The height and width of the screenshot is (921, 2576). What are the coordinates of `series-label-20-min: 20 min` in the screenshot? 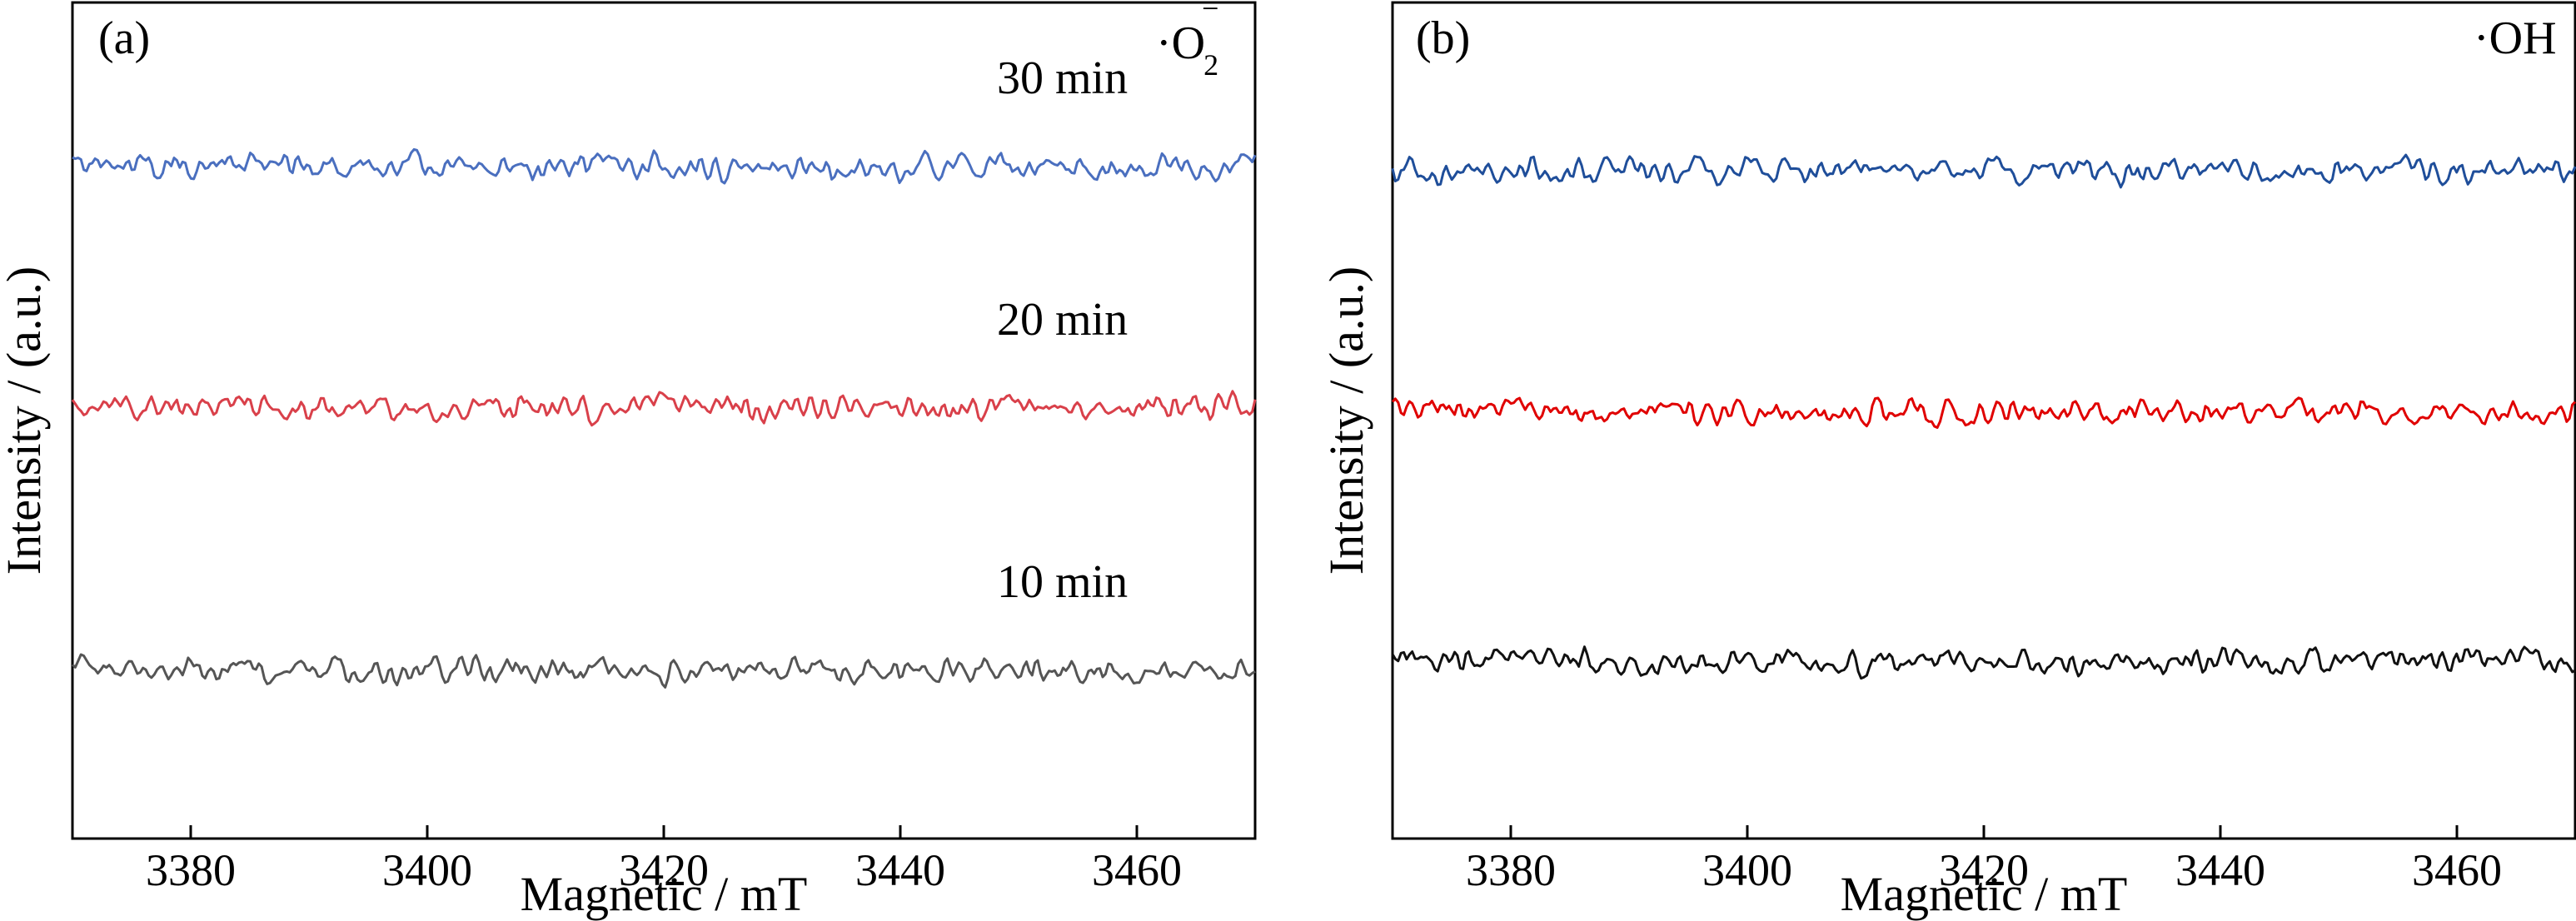 It's located at (1062, 320).